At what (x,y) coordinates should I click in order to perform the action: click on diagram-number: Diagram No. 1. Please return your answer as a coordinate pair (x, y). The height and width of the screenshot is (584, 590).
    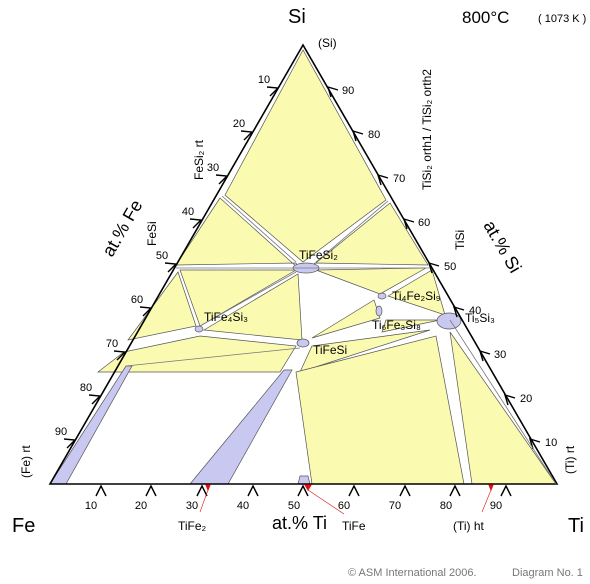
    Looking at the image, I should click on (547, 573).